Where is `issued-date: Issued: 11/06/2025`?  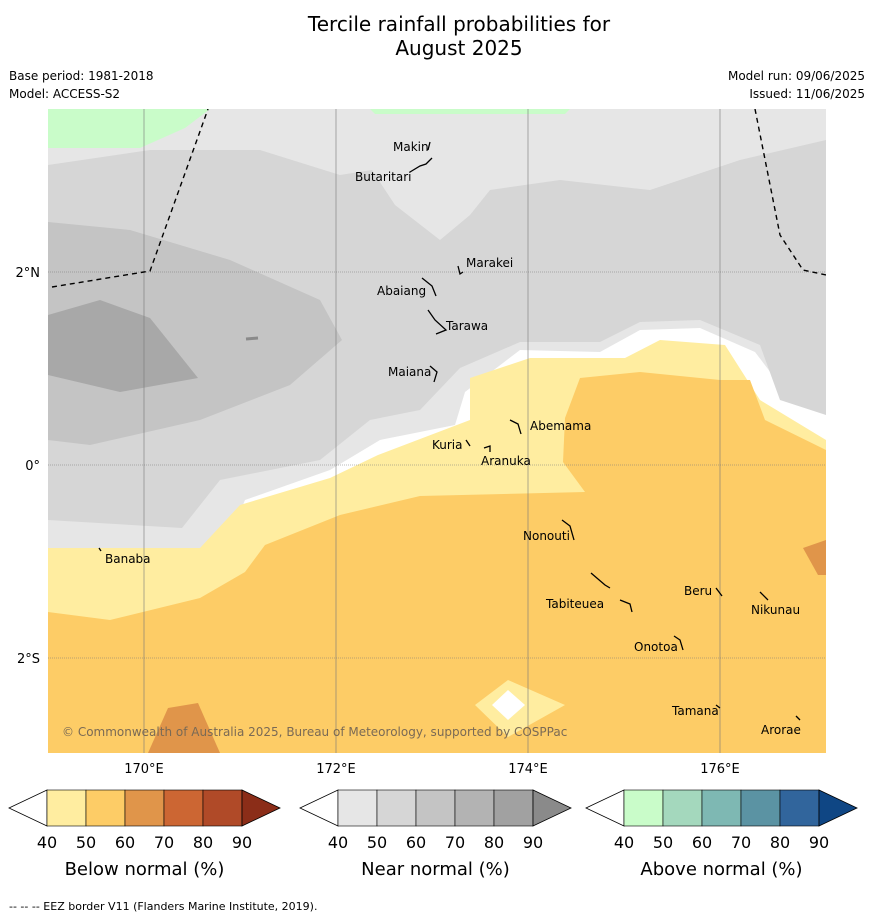 issued-date: Issued: 11/06/2025 is located at coordinates (807, 94).